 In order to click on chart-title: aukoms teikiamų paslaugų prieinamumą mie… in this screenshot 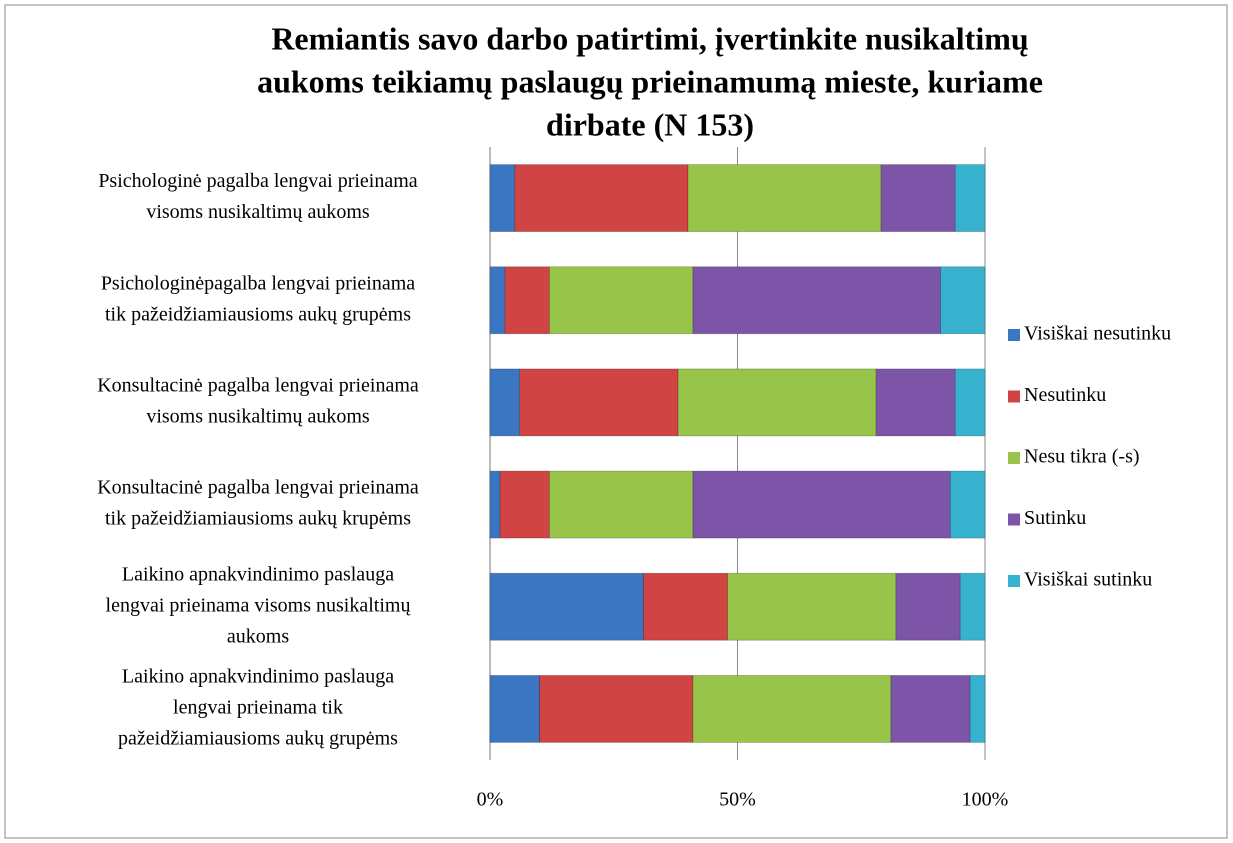, I will do `click(650, 81)`.